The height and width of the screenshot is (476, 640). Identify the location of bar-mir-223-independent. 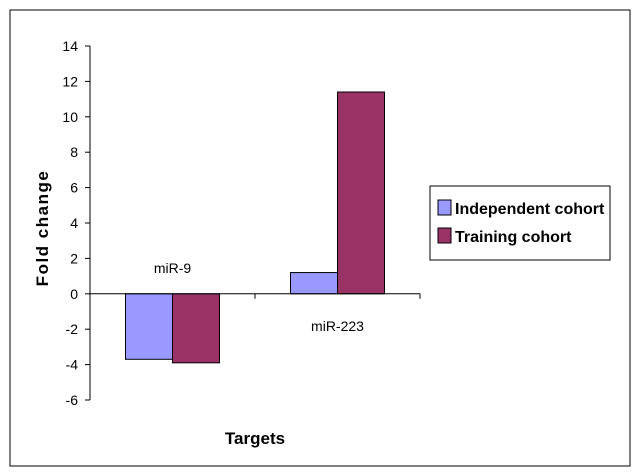
(314, 283).